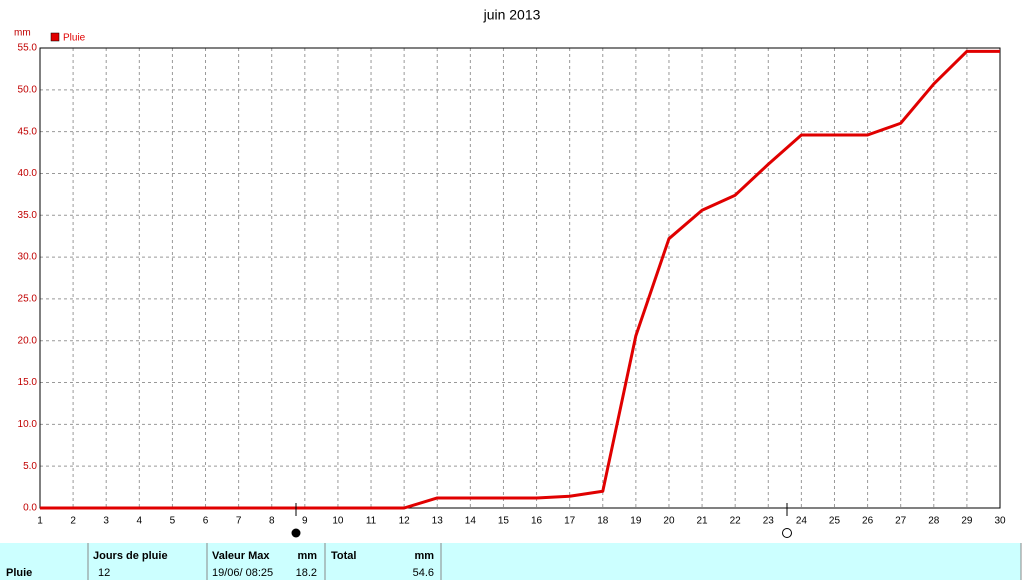 This screenshot has height=580, width=1024. I want to click on y-tick-label: 50.0, so click(28, 89).